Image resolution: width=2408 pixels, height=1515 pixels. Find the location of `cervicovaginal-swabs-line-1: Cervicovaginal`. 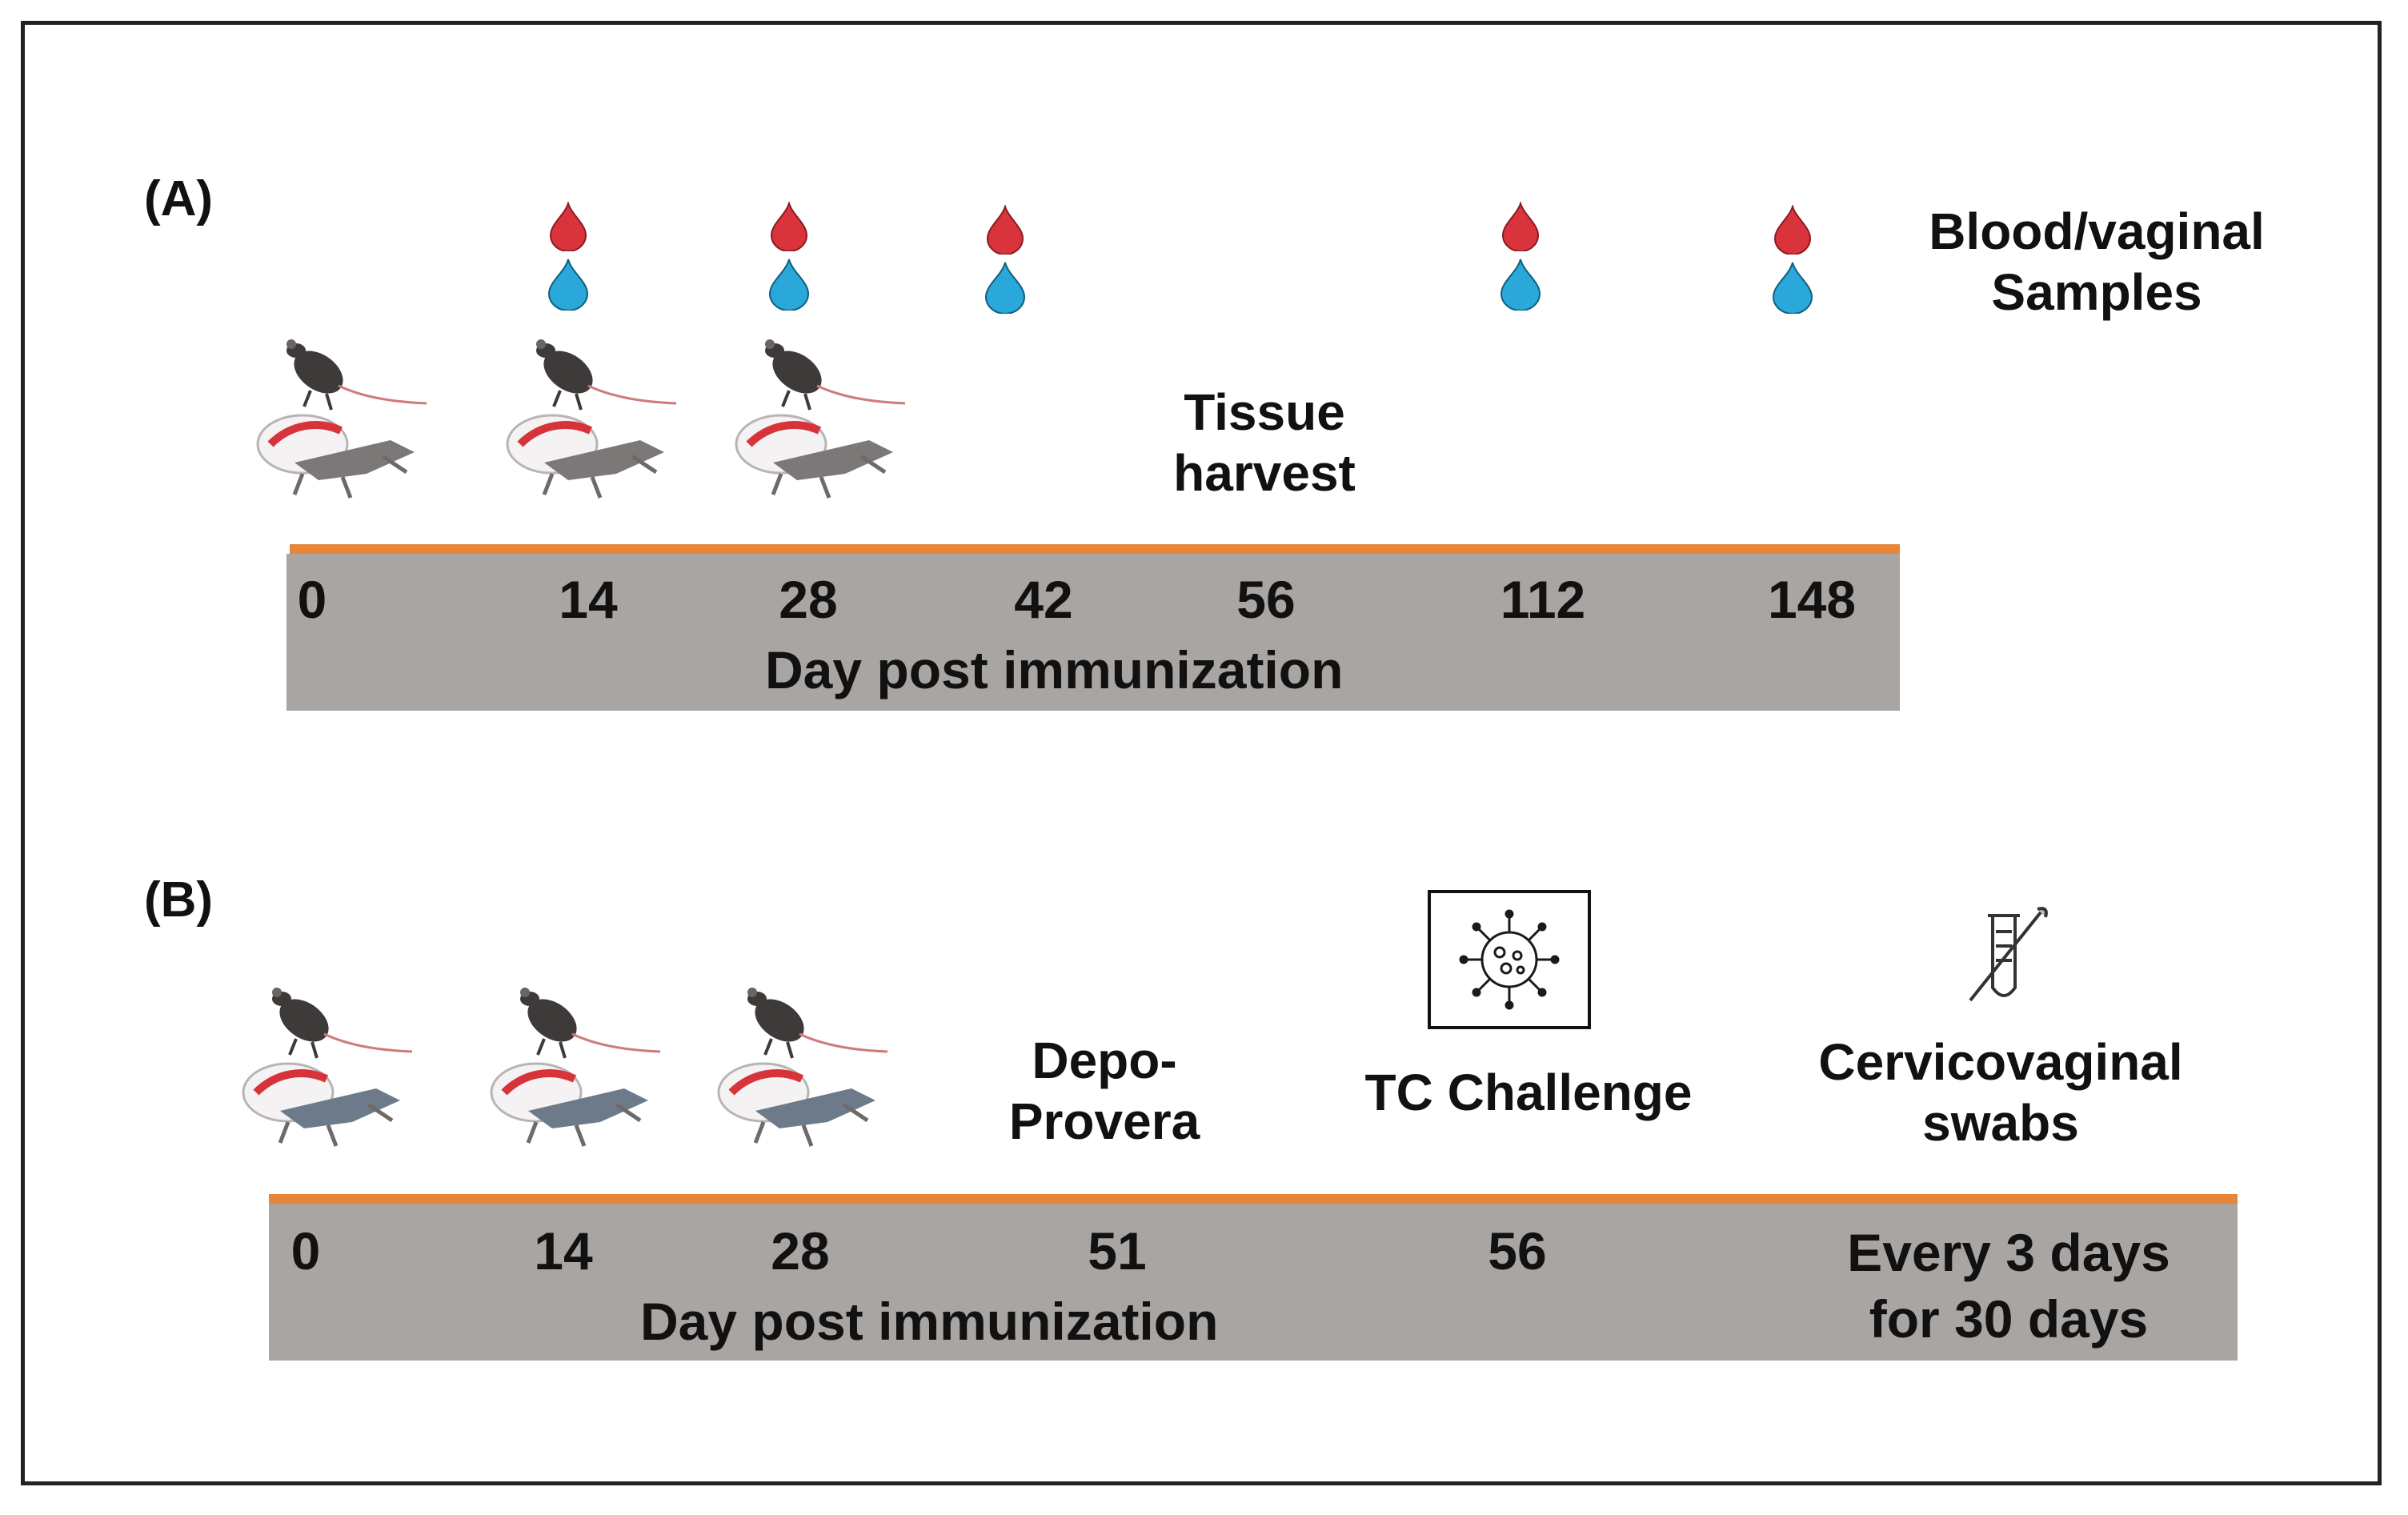

cervicovaginal-swabs-line-1: Cervicovaginal is located at coordinates (2000, 1062).